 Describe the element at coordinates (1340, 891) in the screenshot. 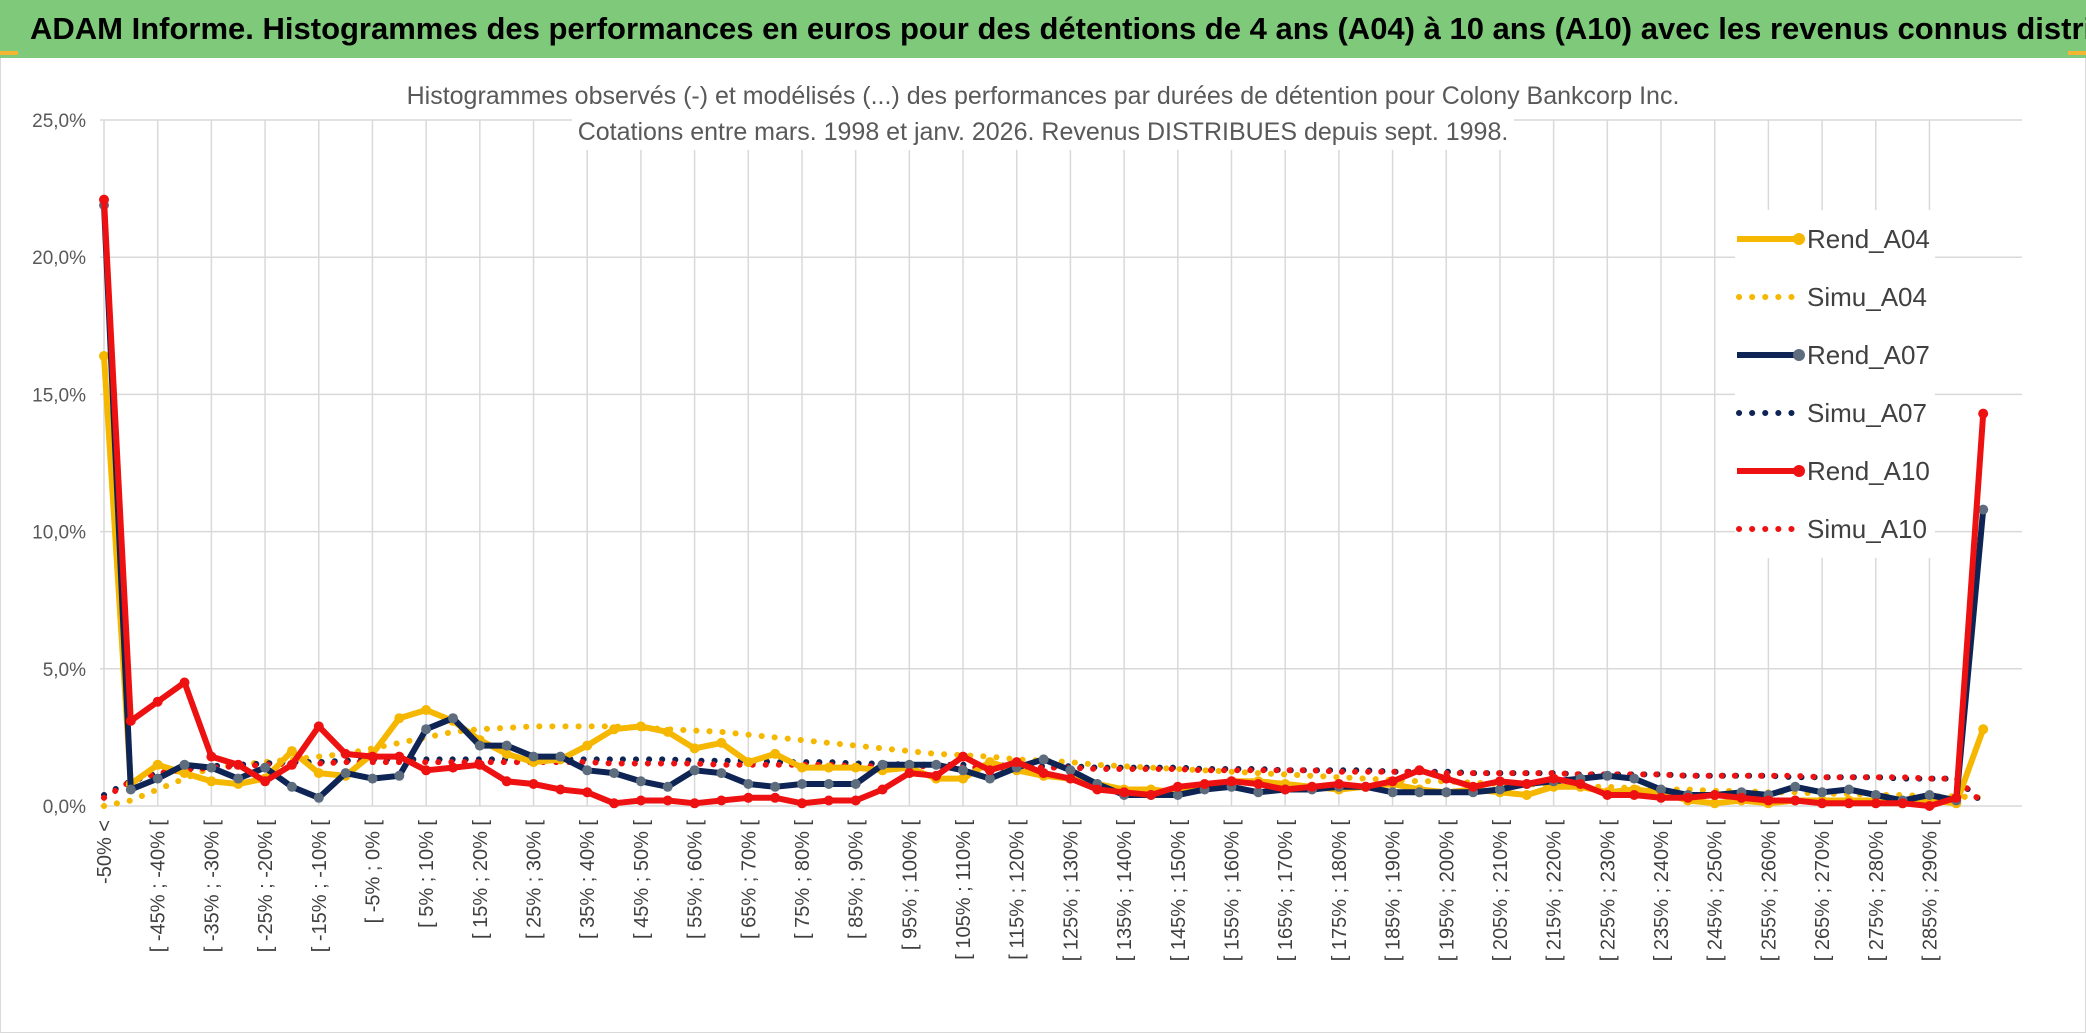

I see `x-tick-label: [ 175% ; 180% [` at that location.